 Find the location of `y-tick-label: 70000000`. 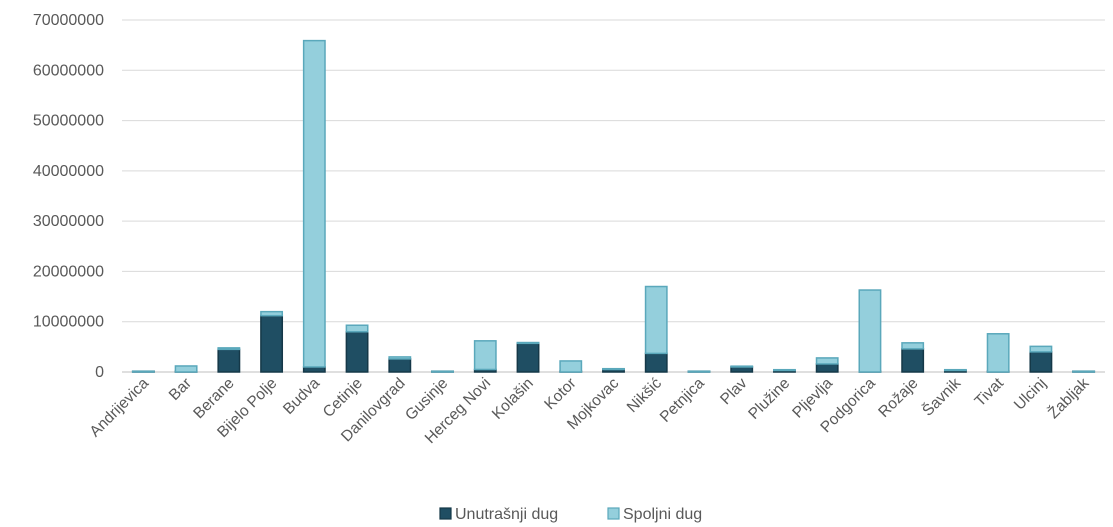

y-tick-label: 70000000 is located at coordinates (68, 20).